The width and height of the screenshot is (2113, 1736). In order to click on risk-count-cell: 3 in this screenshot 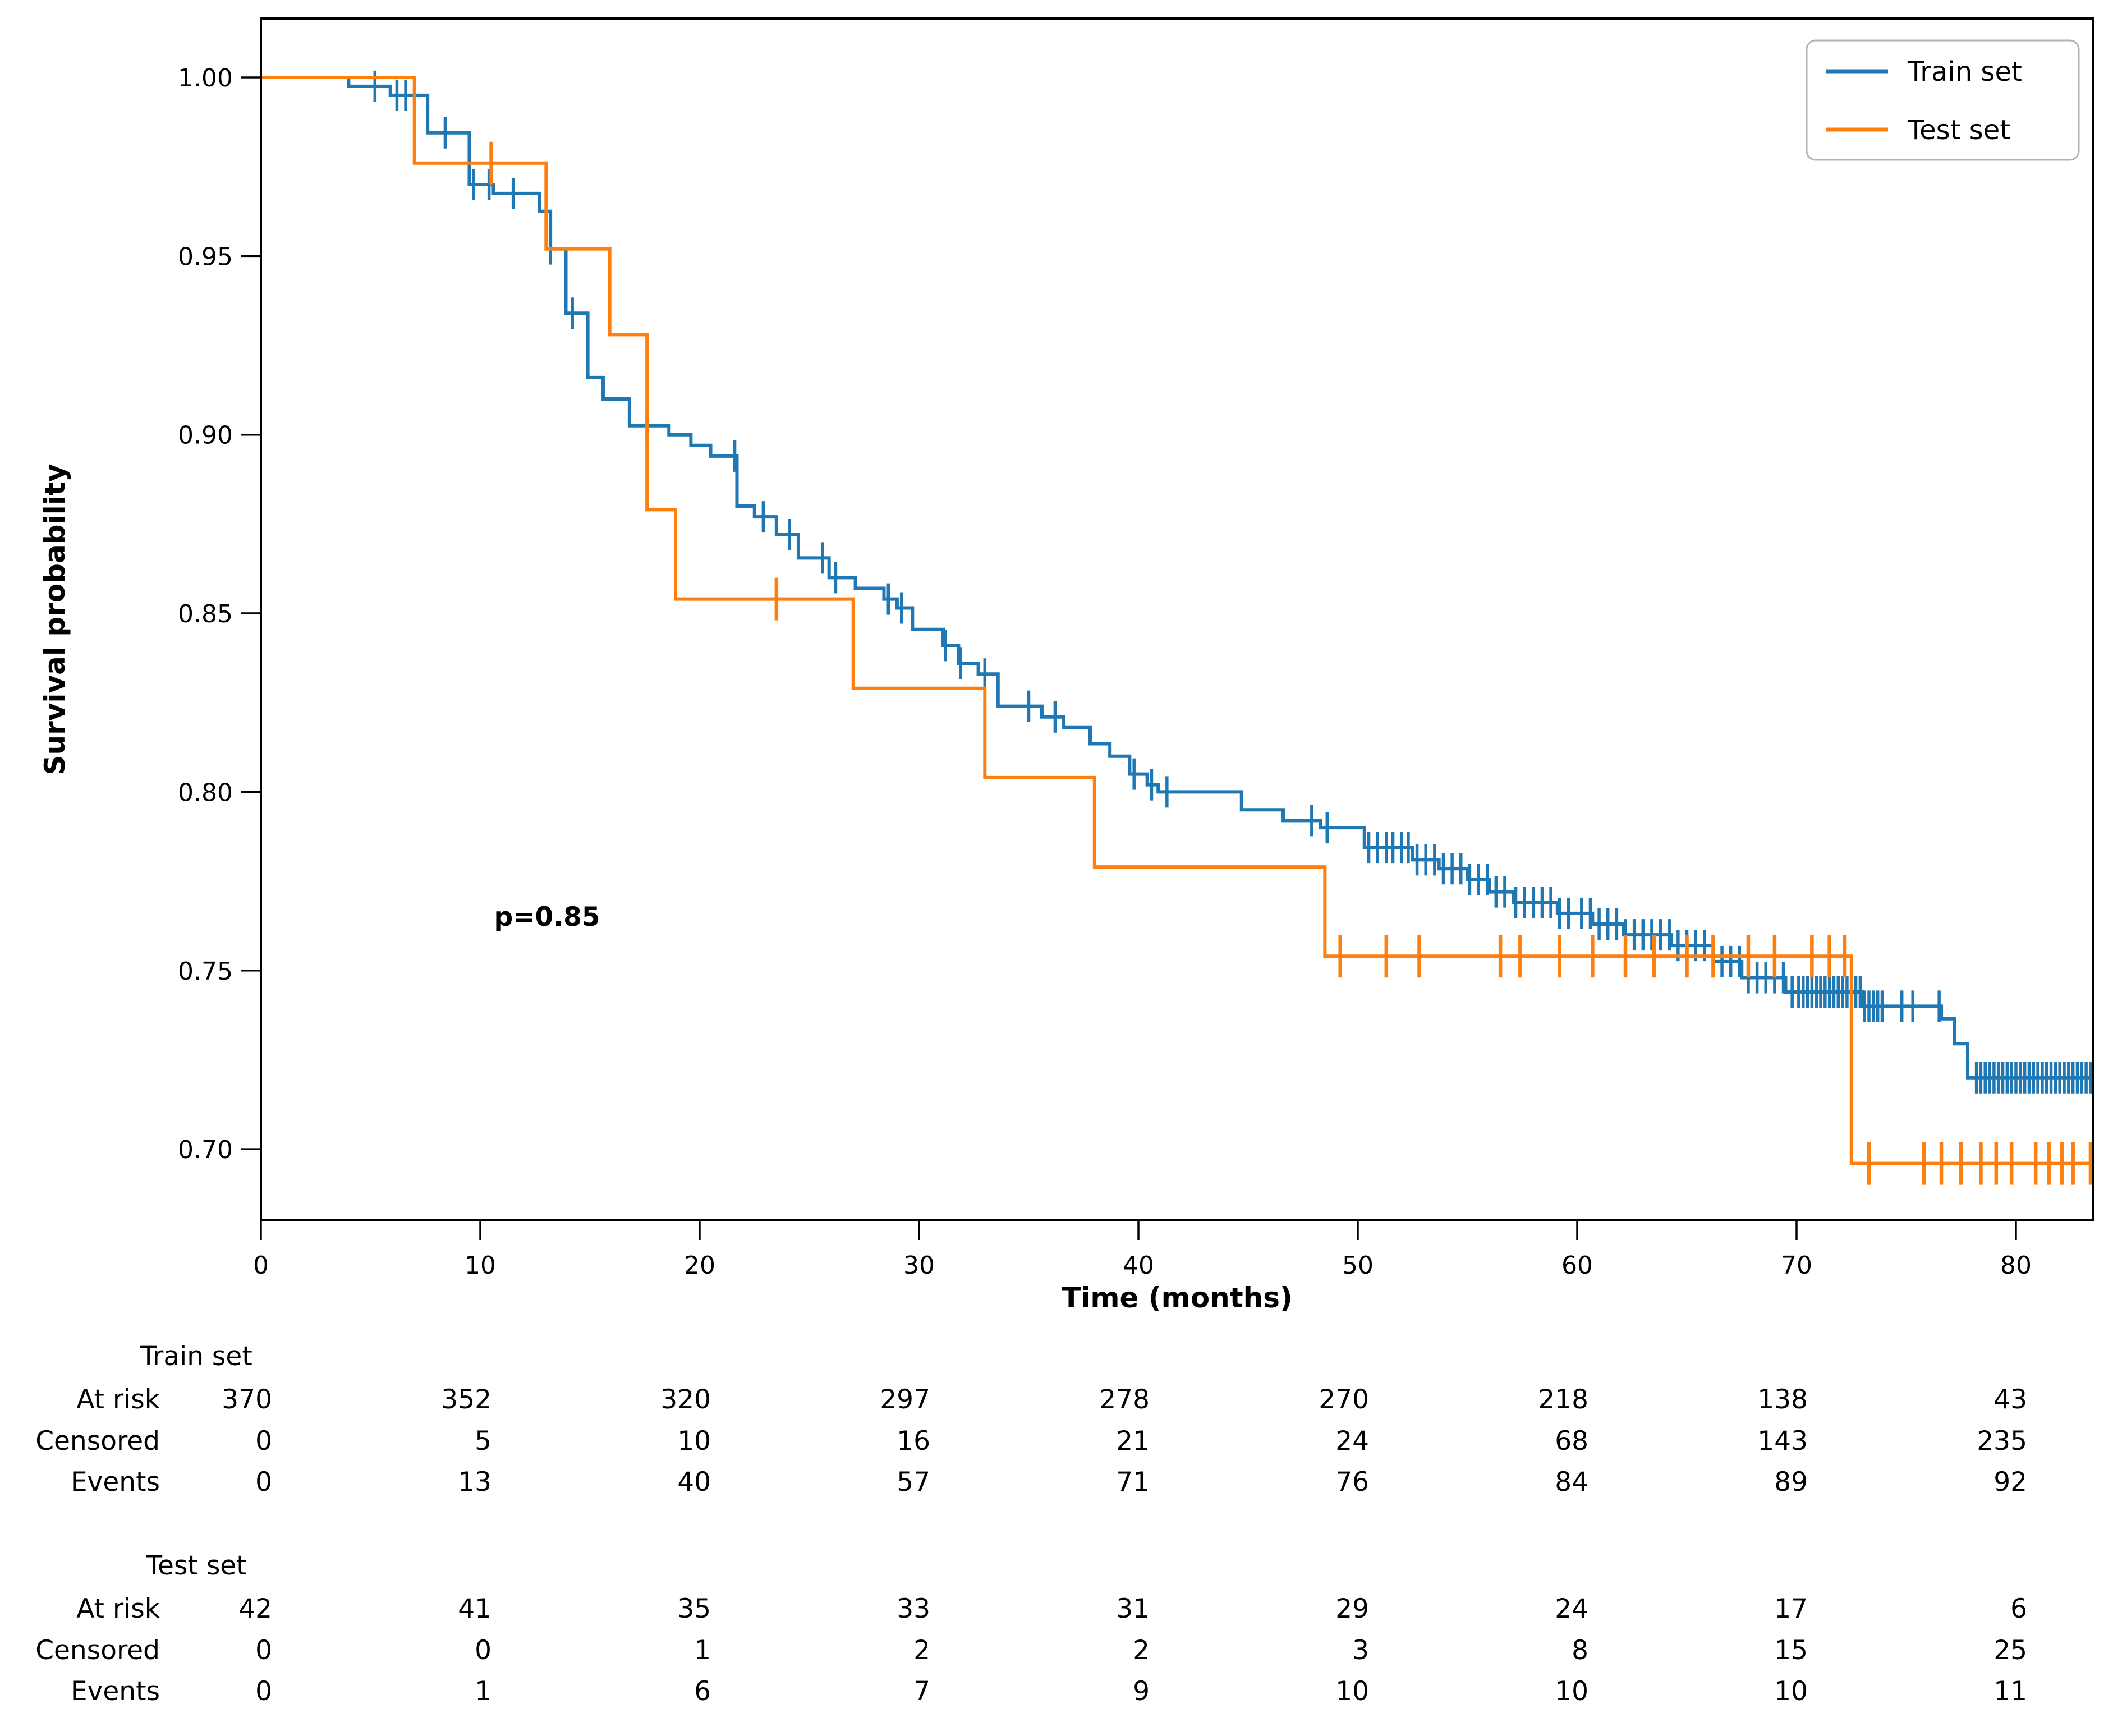, I will do `click(1360, 1650)`.